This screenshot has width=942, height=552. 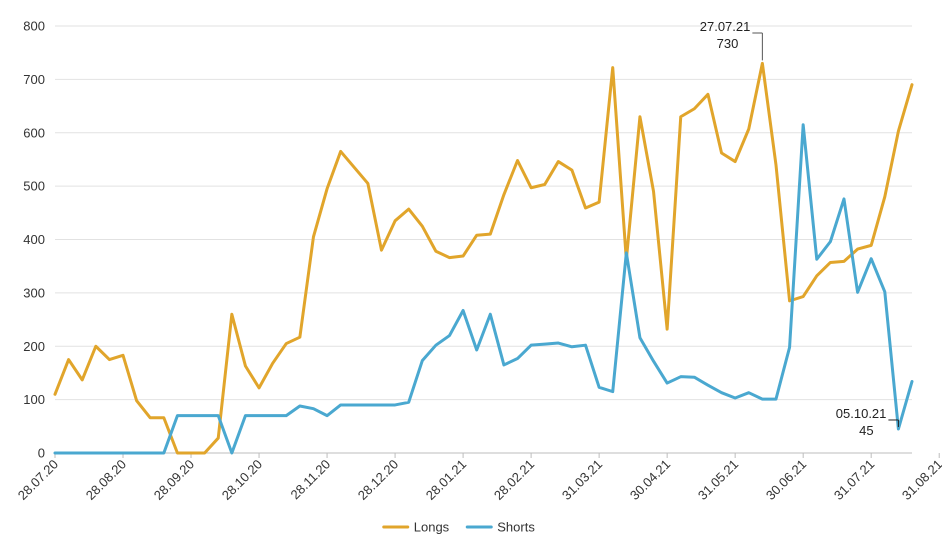 I want to click on annotation-value-shorts: 45, so click(x=866, y=430).